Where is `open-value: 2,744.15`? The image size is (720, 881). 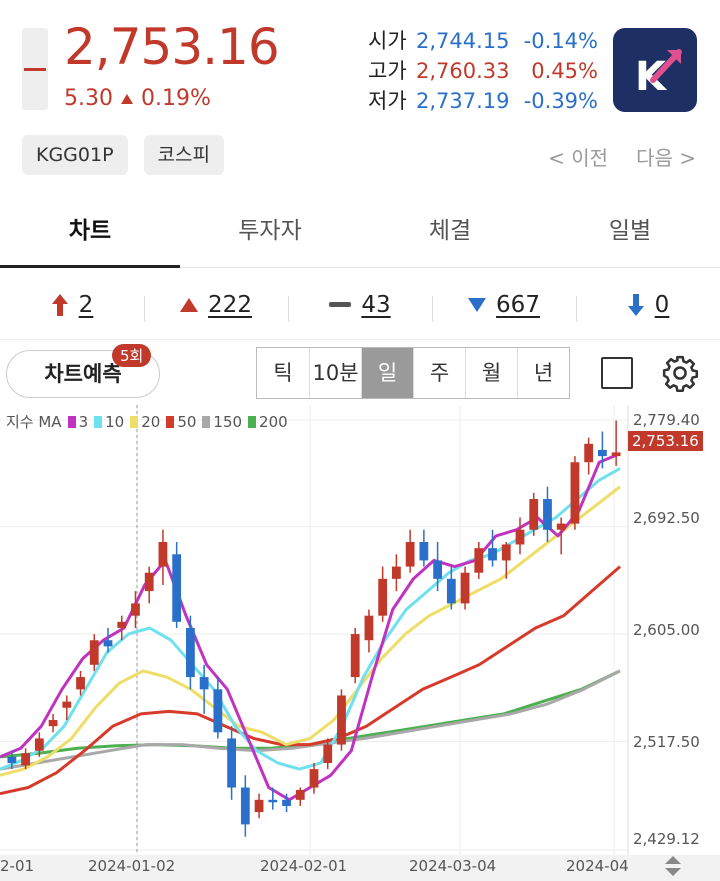 open-value: 2,744.15 is located at coordinates (463, 41).